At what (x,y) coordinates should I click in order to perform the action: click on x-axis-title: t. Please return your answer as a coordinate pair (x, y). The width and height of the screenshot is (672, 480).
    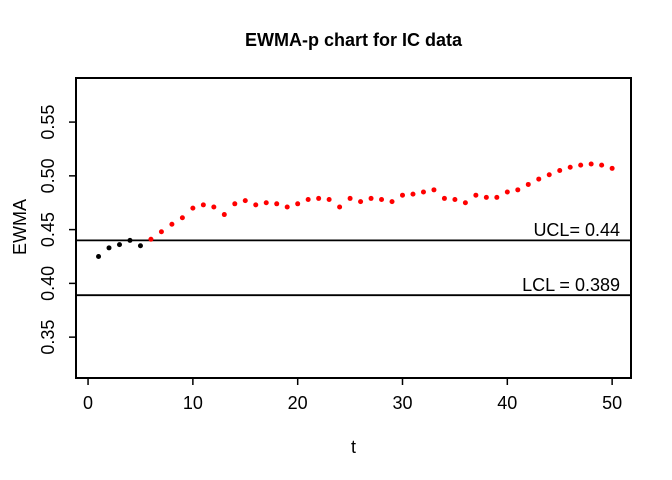
    Looking at the image, I should click on (353, 447).